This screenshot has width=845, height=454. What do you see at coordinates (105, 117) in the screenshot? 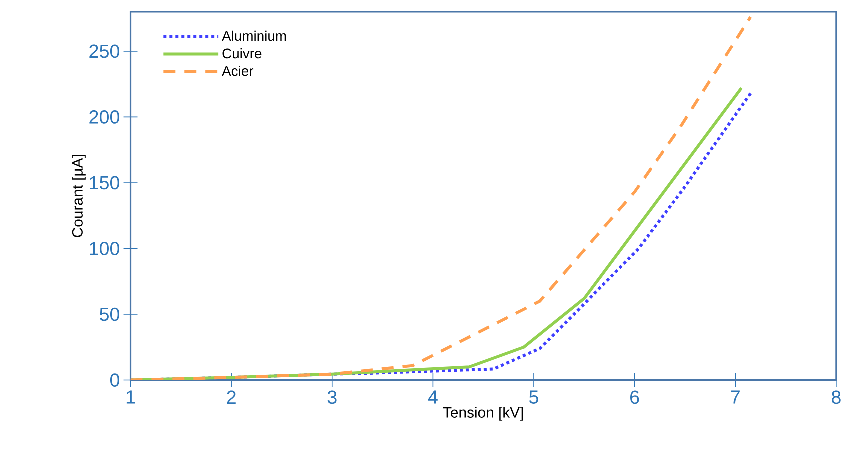
I see `y-tick-label: 200` at bounding box center [105, 117].